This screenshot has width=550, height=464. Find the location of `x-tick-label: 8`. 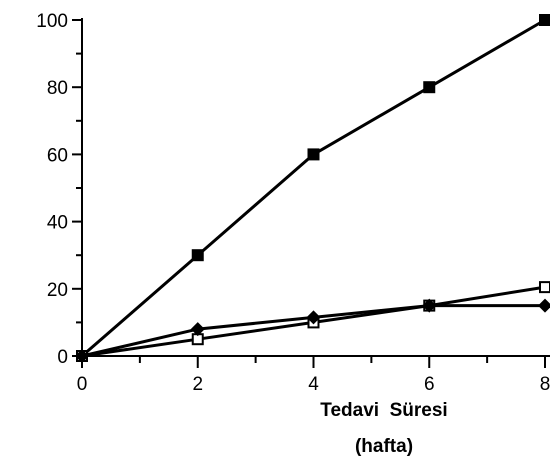

x-tick-label: 8 is located at coordinates (545, 384).